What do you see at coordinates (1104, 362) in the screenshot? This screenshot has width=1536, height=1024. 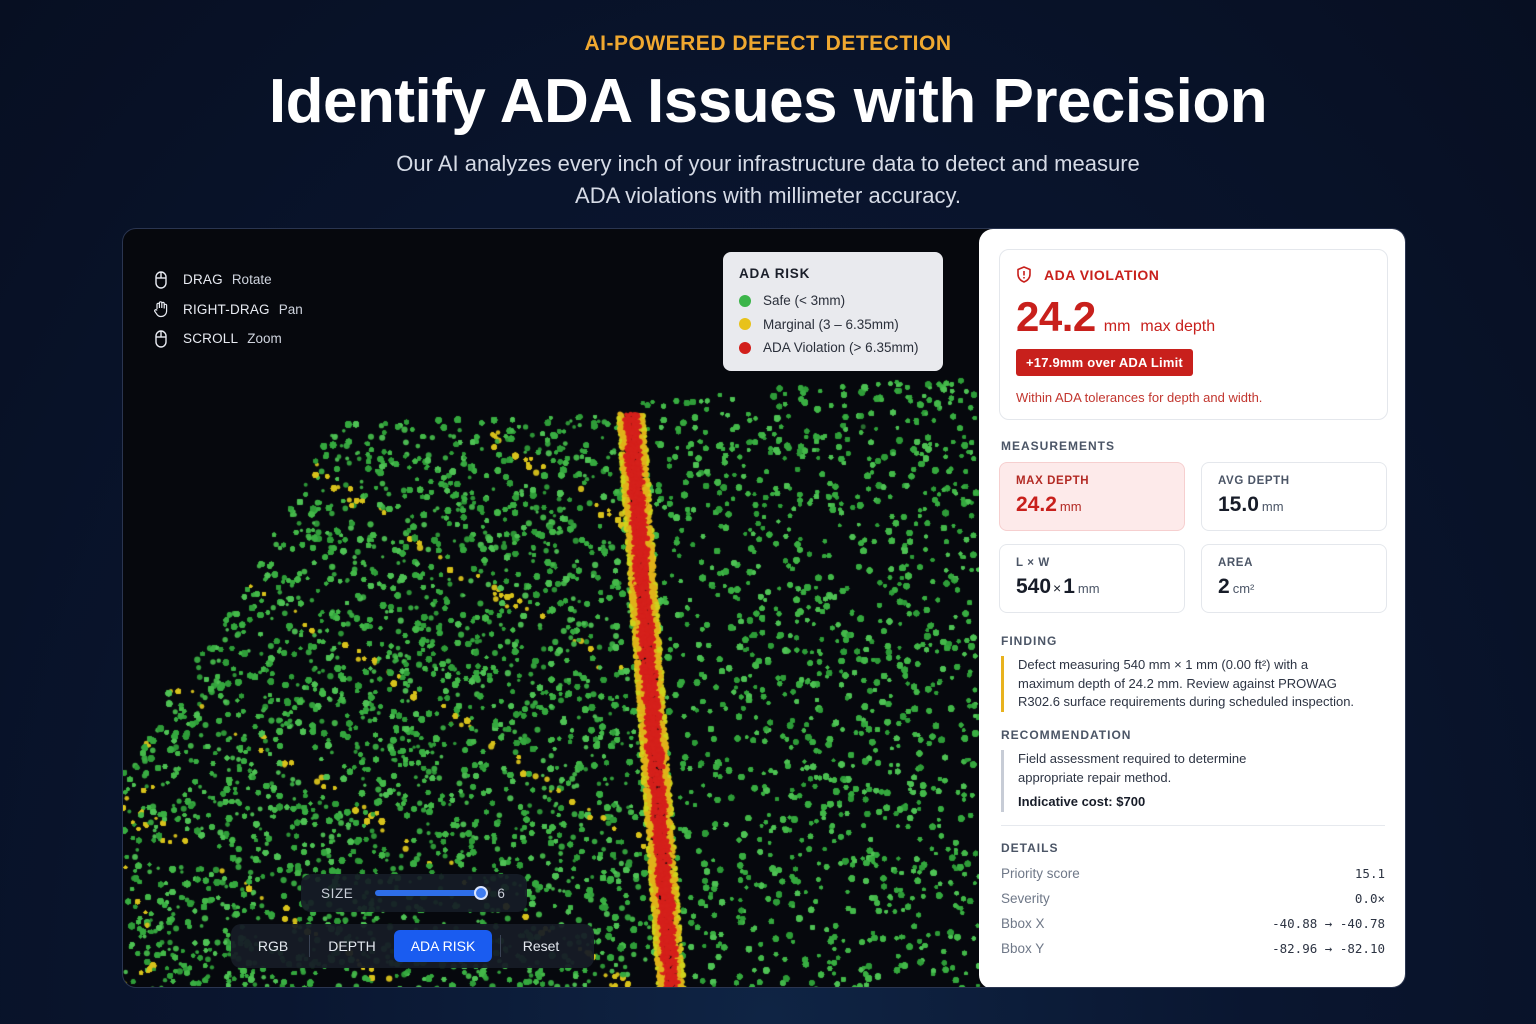 I see `over-limit-badge: +17.9mm over ADA Limit` at bounding box center [1104, 362].